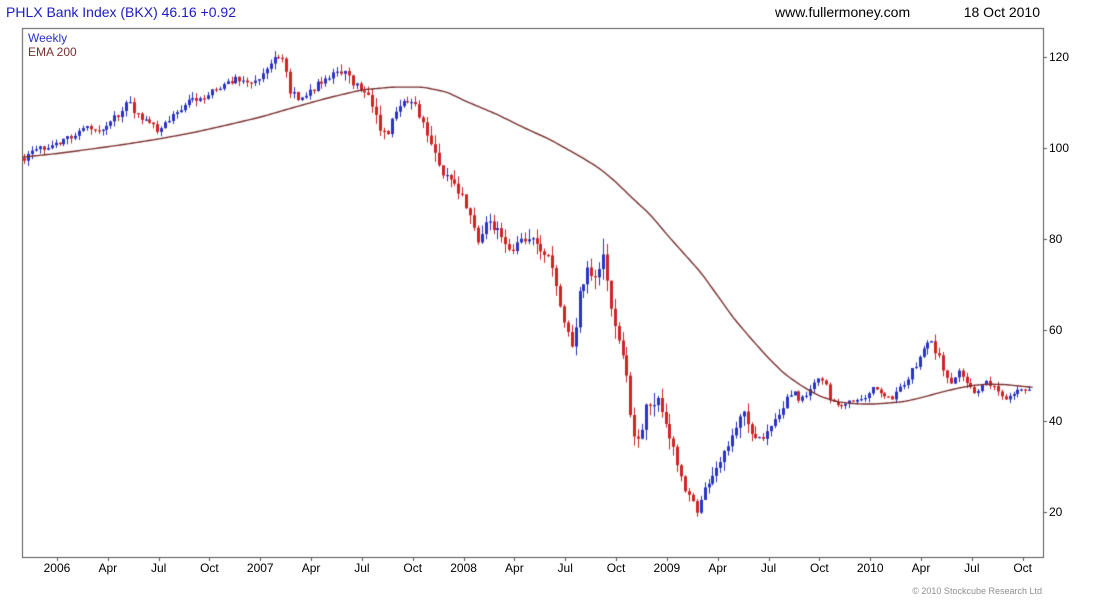 This screenshot has height=600, width=1100. I want to click on y-axis-tick-label: 80, so click(1056, 239).